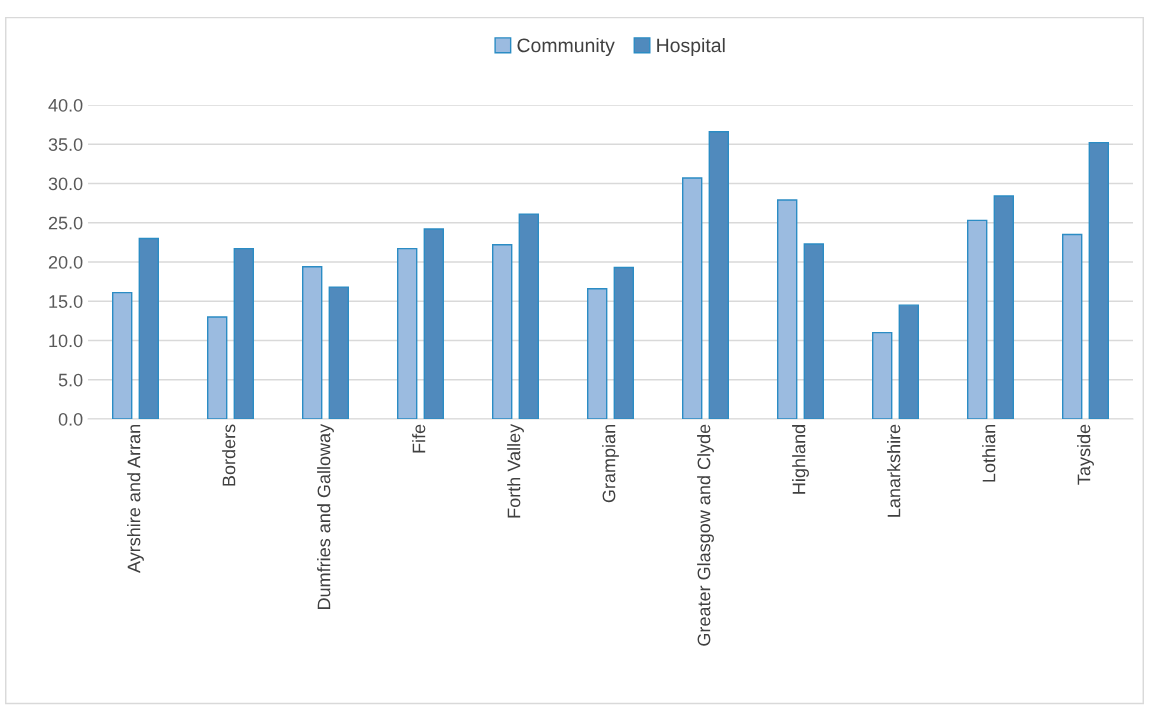 Image resolution: width=1149 pixels, height=707 pixels. I want to click on y-tick-label: 40.0, so click(65, 105).